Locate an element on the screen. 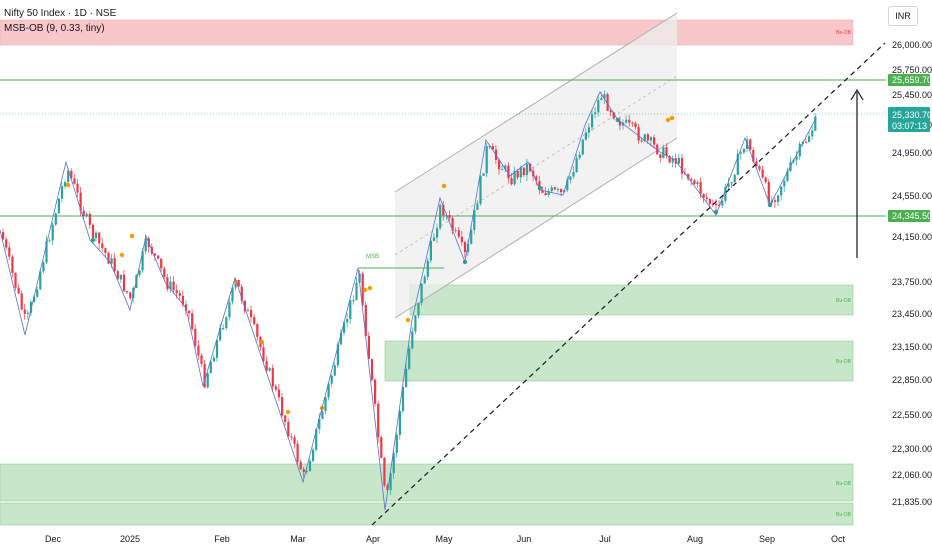 This screenshot has width=932, height=550. bullish-ob-label-1: Bu-OB is located at coordinates (844, 301).